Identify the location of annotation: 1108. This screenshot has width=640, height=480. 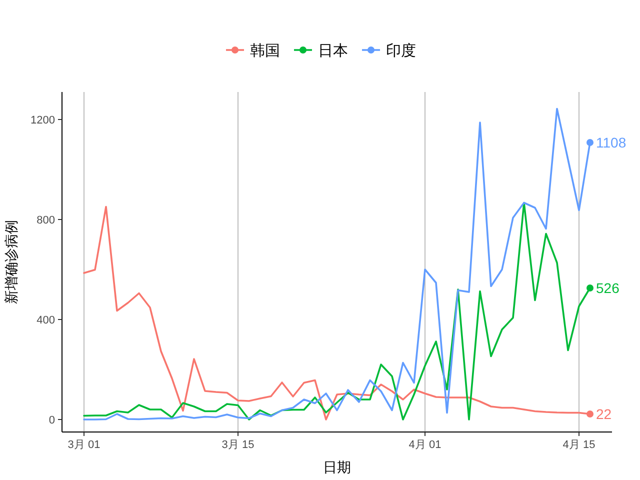
(611, 142).